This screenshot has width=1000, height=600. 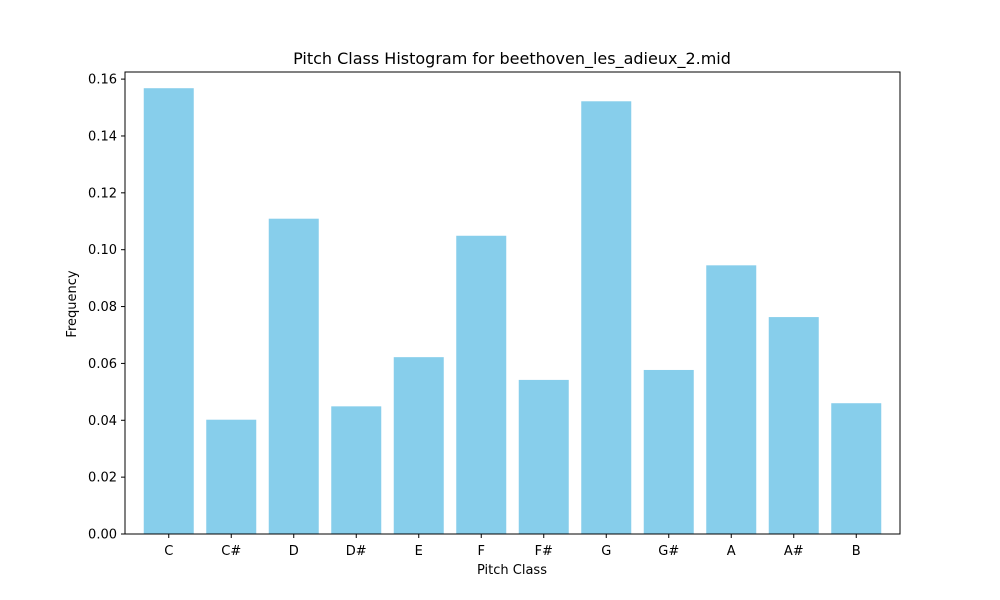 I want to click on y-tick-label: 0.08, so click(x=102, y=307).